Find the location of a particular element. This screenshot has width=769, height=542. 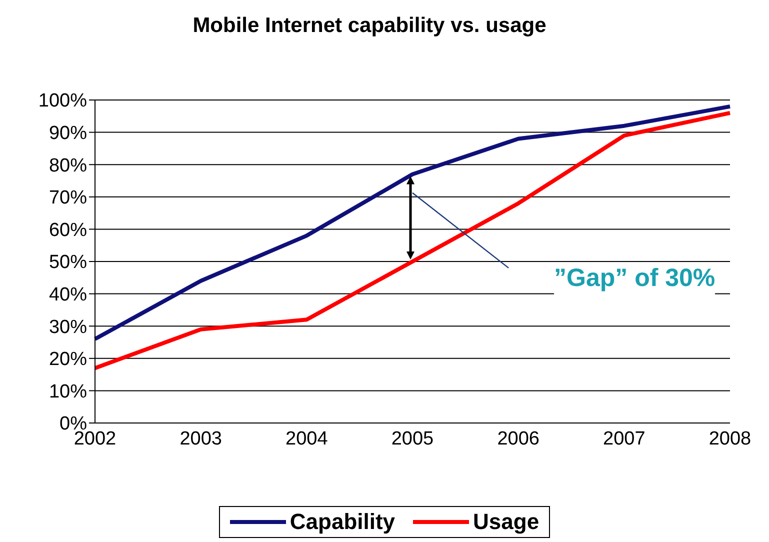

legend-label: Capability is located at coordinates (343, 522).